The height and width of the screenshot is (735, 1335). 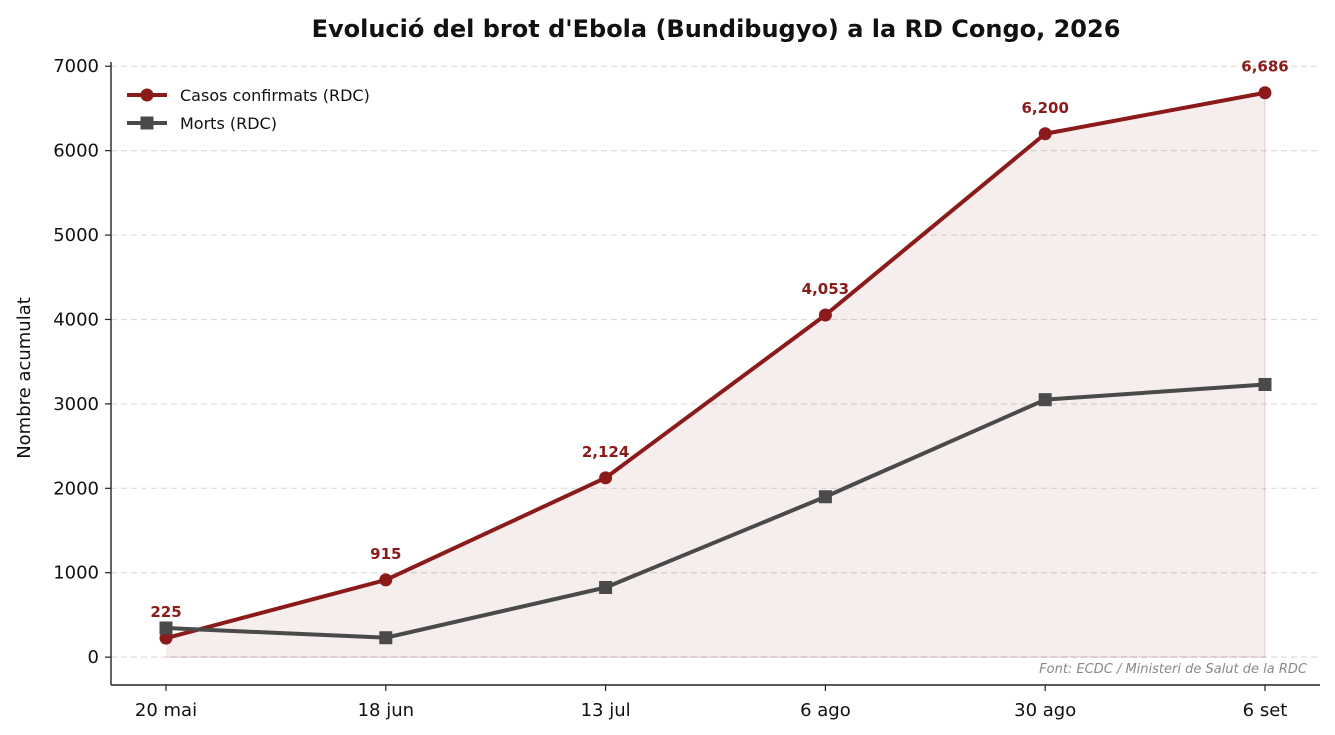 I want to click on y-tick-label: 4000, so click(x=76, y=319).